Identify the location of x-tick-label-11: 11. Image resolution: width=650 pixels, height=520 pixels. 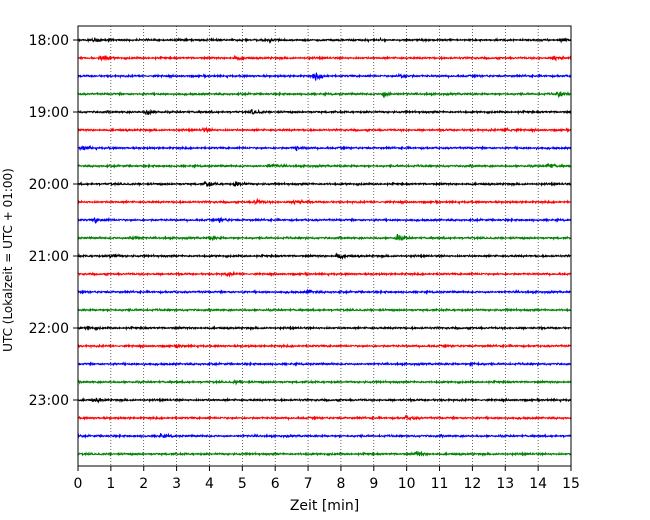
(440, 484).